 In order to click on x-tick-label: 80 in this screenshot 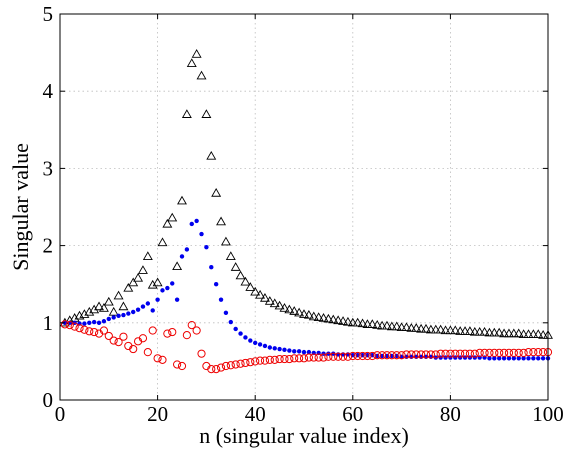, I will do `click(450, 414)`.